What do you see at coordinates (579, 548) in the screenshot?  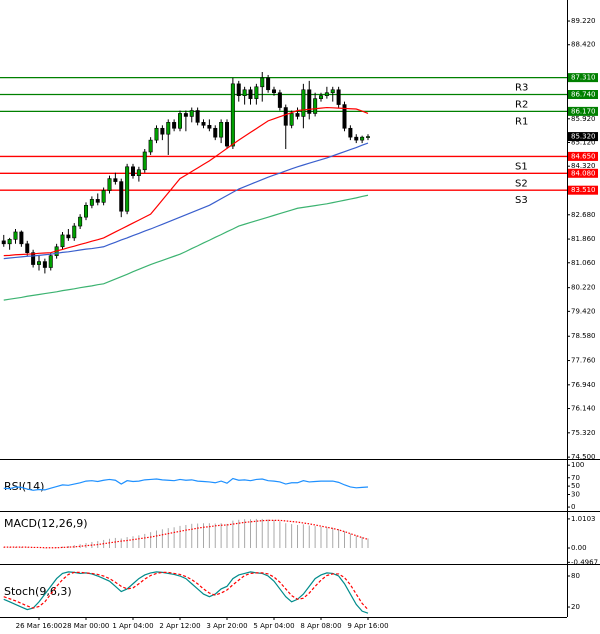 I see `y-tick-label: 0.00` at bounding box center [579, 548].